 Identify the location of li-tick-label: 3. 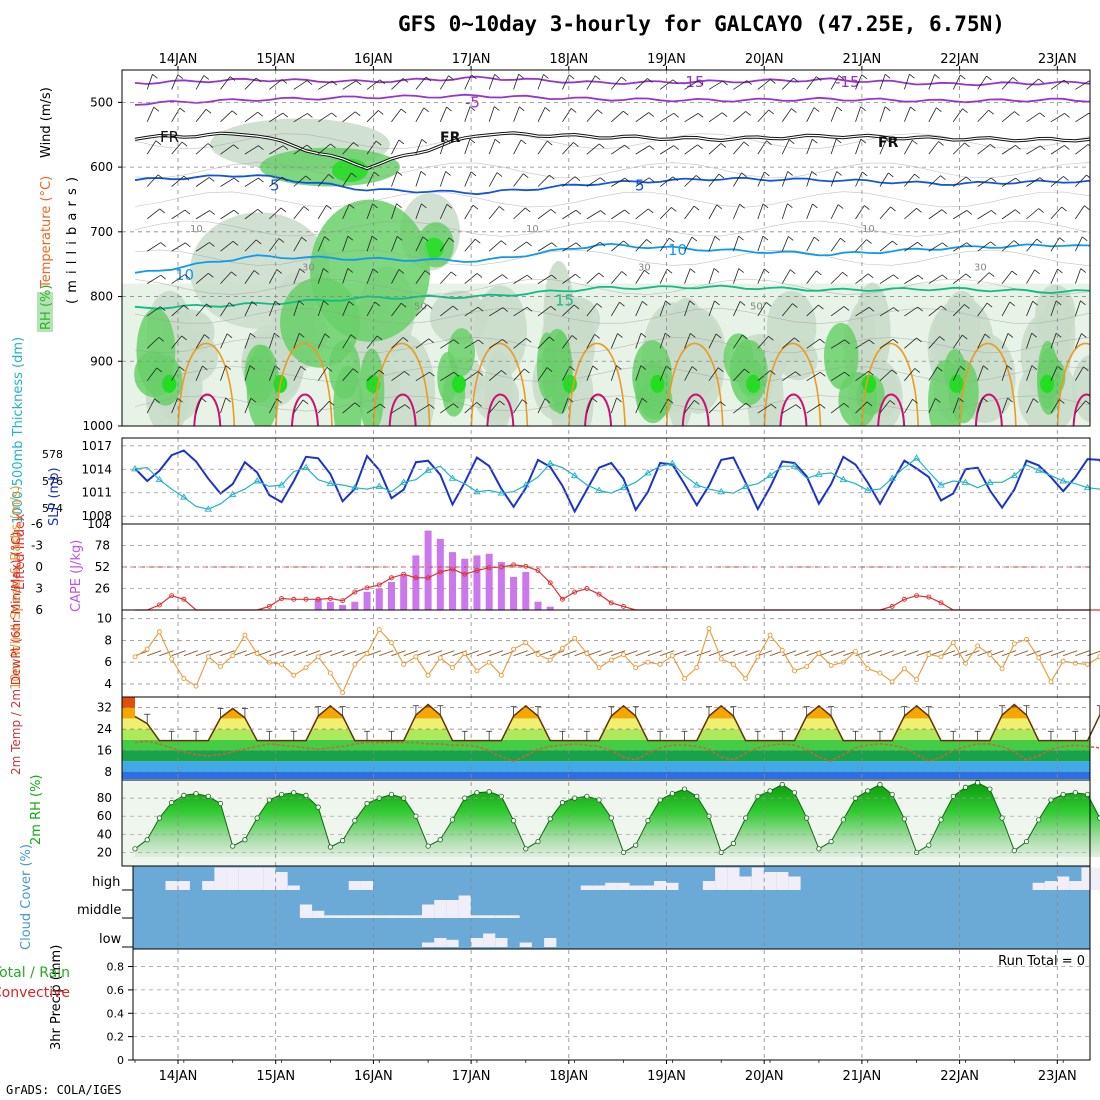
(39, 589).